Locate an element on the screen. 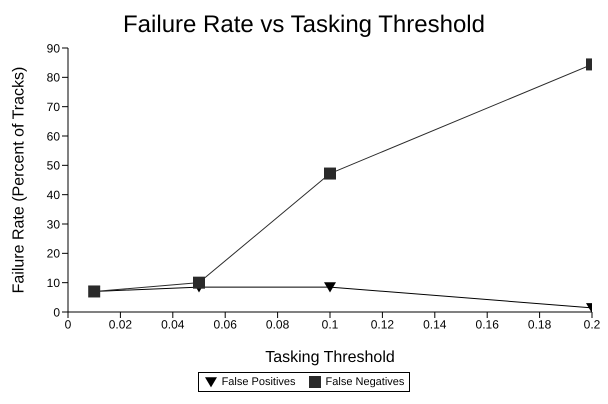  x-axis-title: Tasking Threshold is located at coordinates (330, 357).